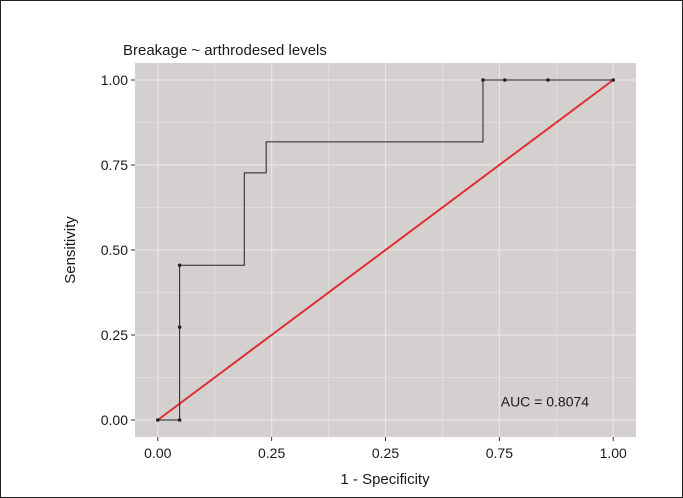  I want to click on x-tick-label: 1.00, so click(613, 453).